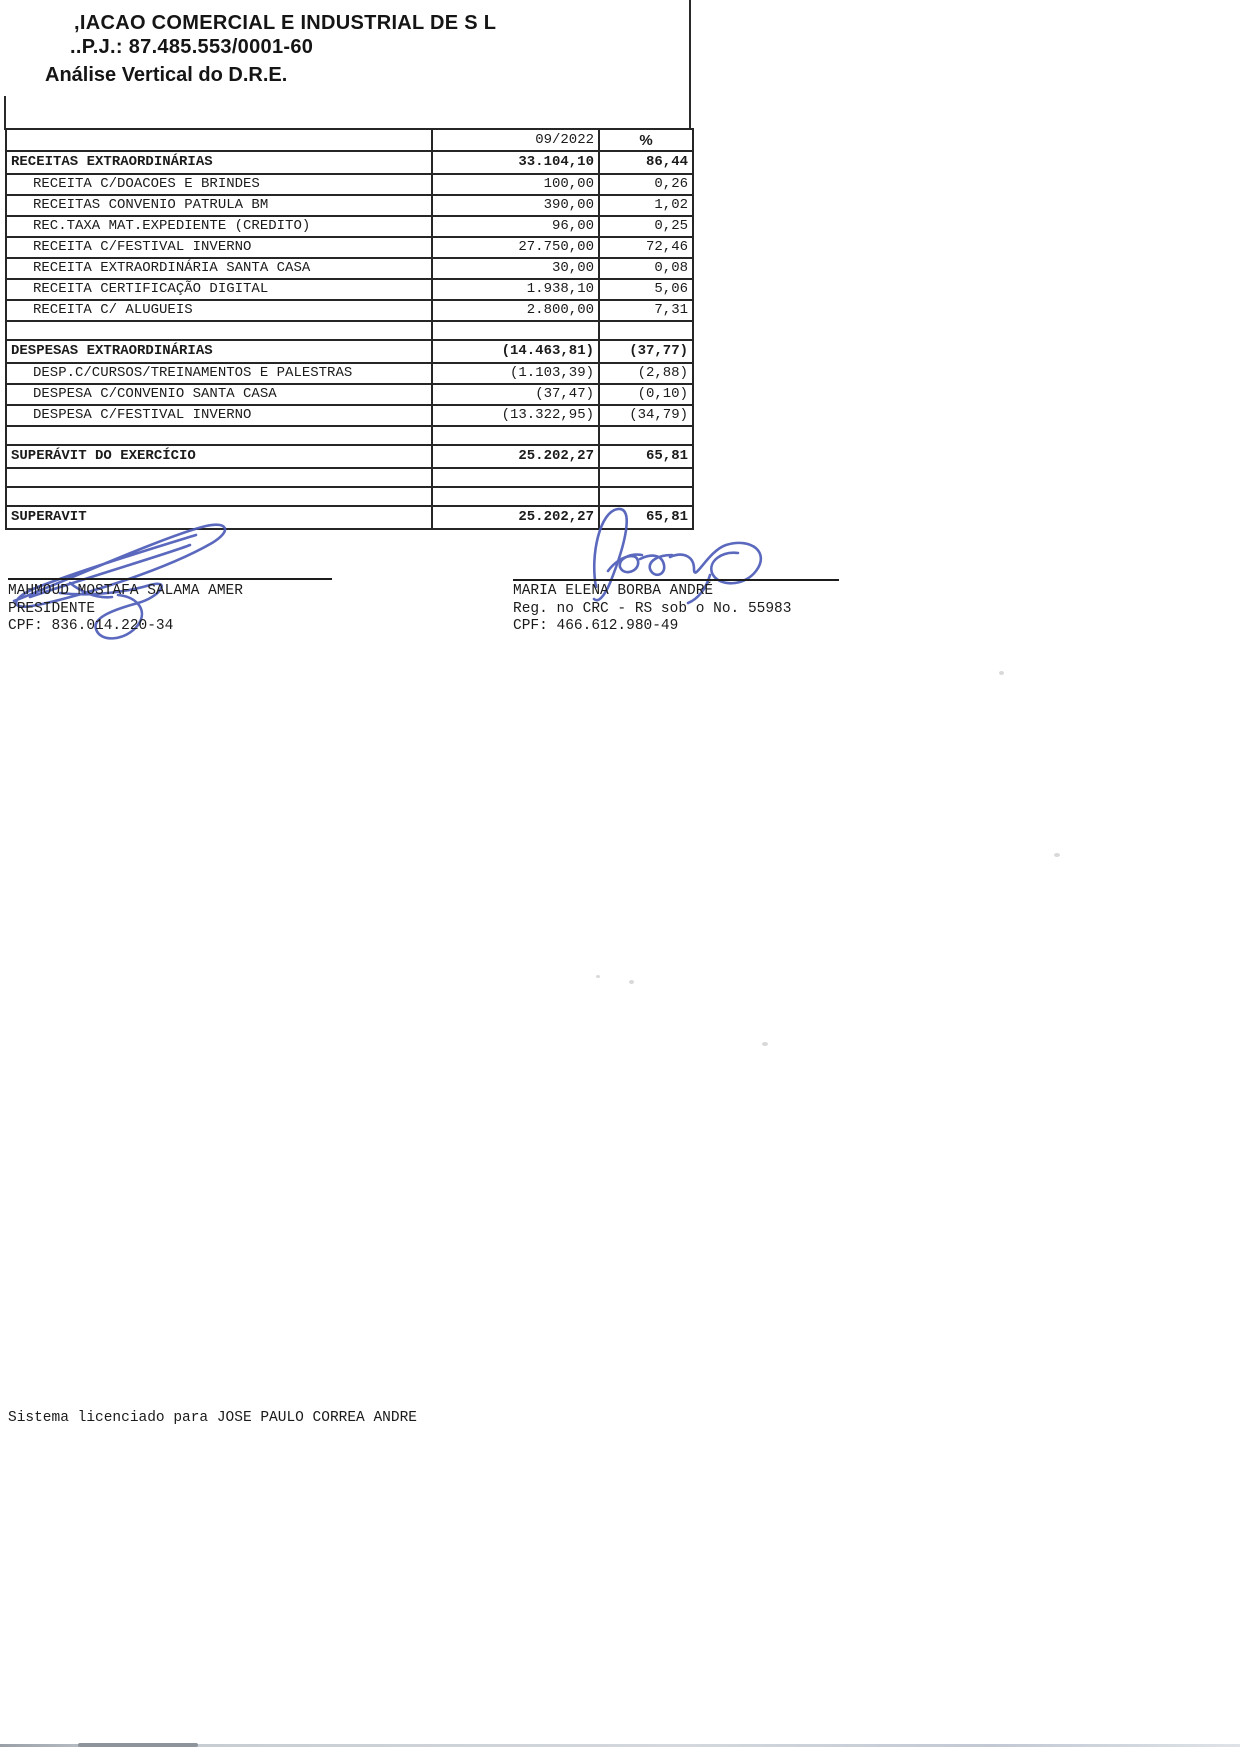 This screenshot has width=1240, height=1753. I want to click on row-value-cell: 33.104,10, so click(515, 162).